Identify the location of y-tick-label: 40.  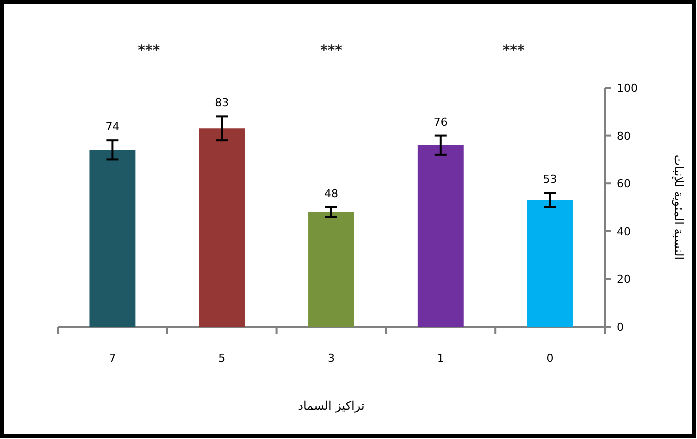
(624, 231).